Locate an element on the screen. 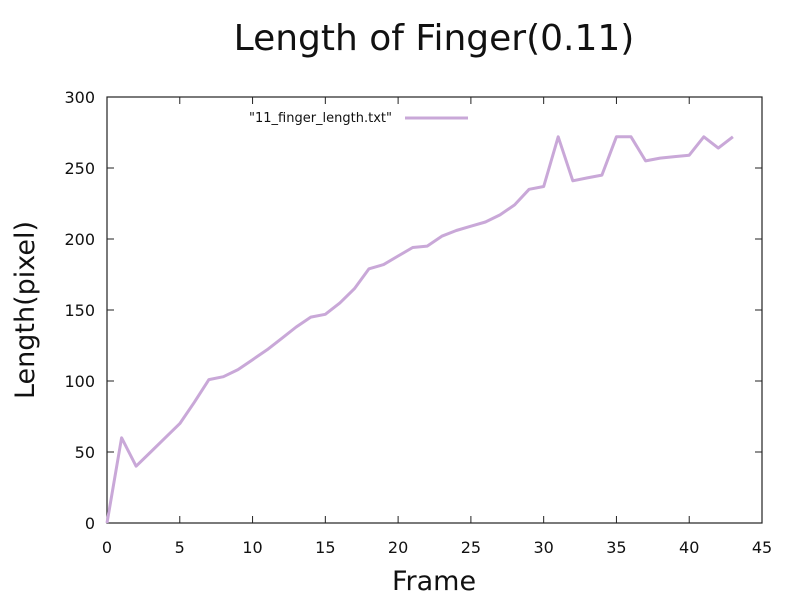 The image size is (800, 600). legend-entry-label: "11_finger_length.txt" is located at coordinates (320, 118).